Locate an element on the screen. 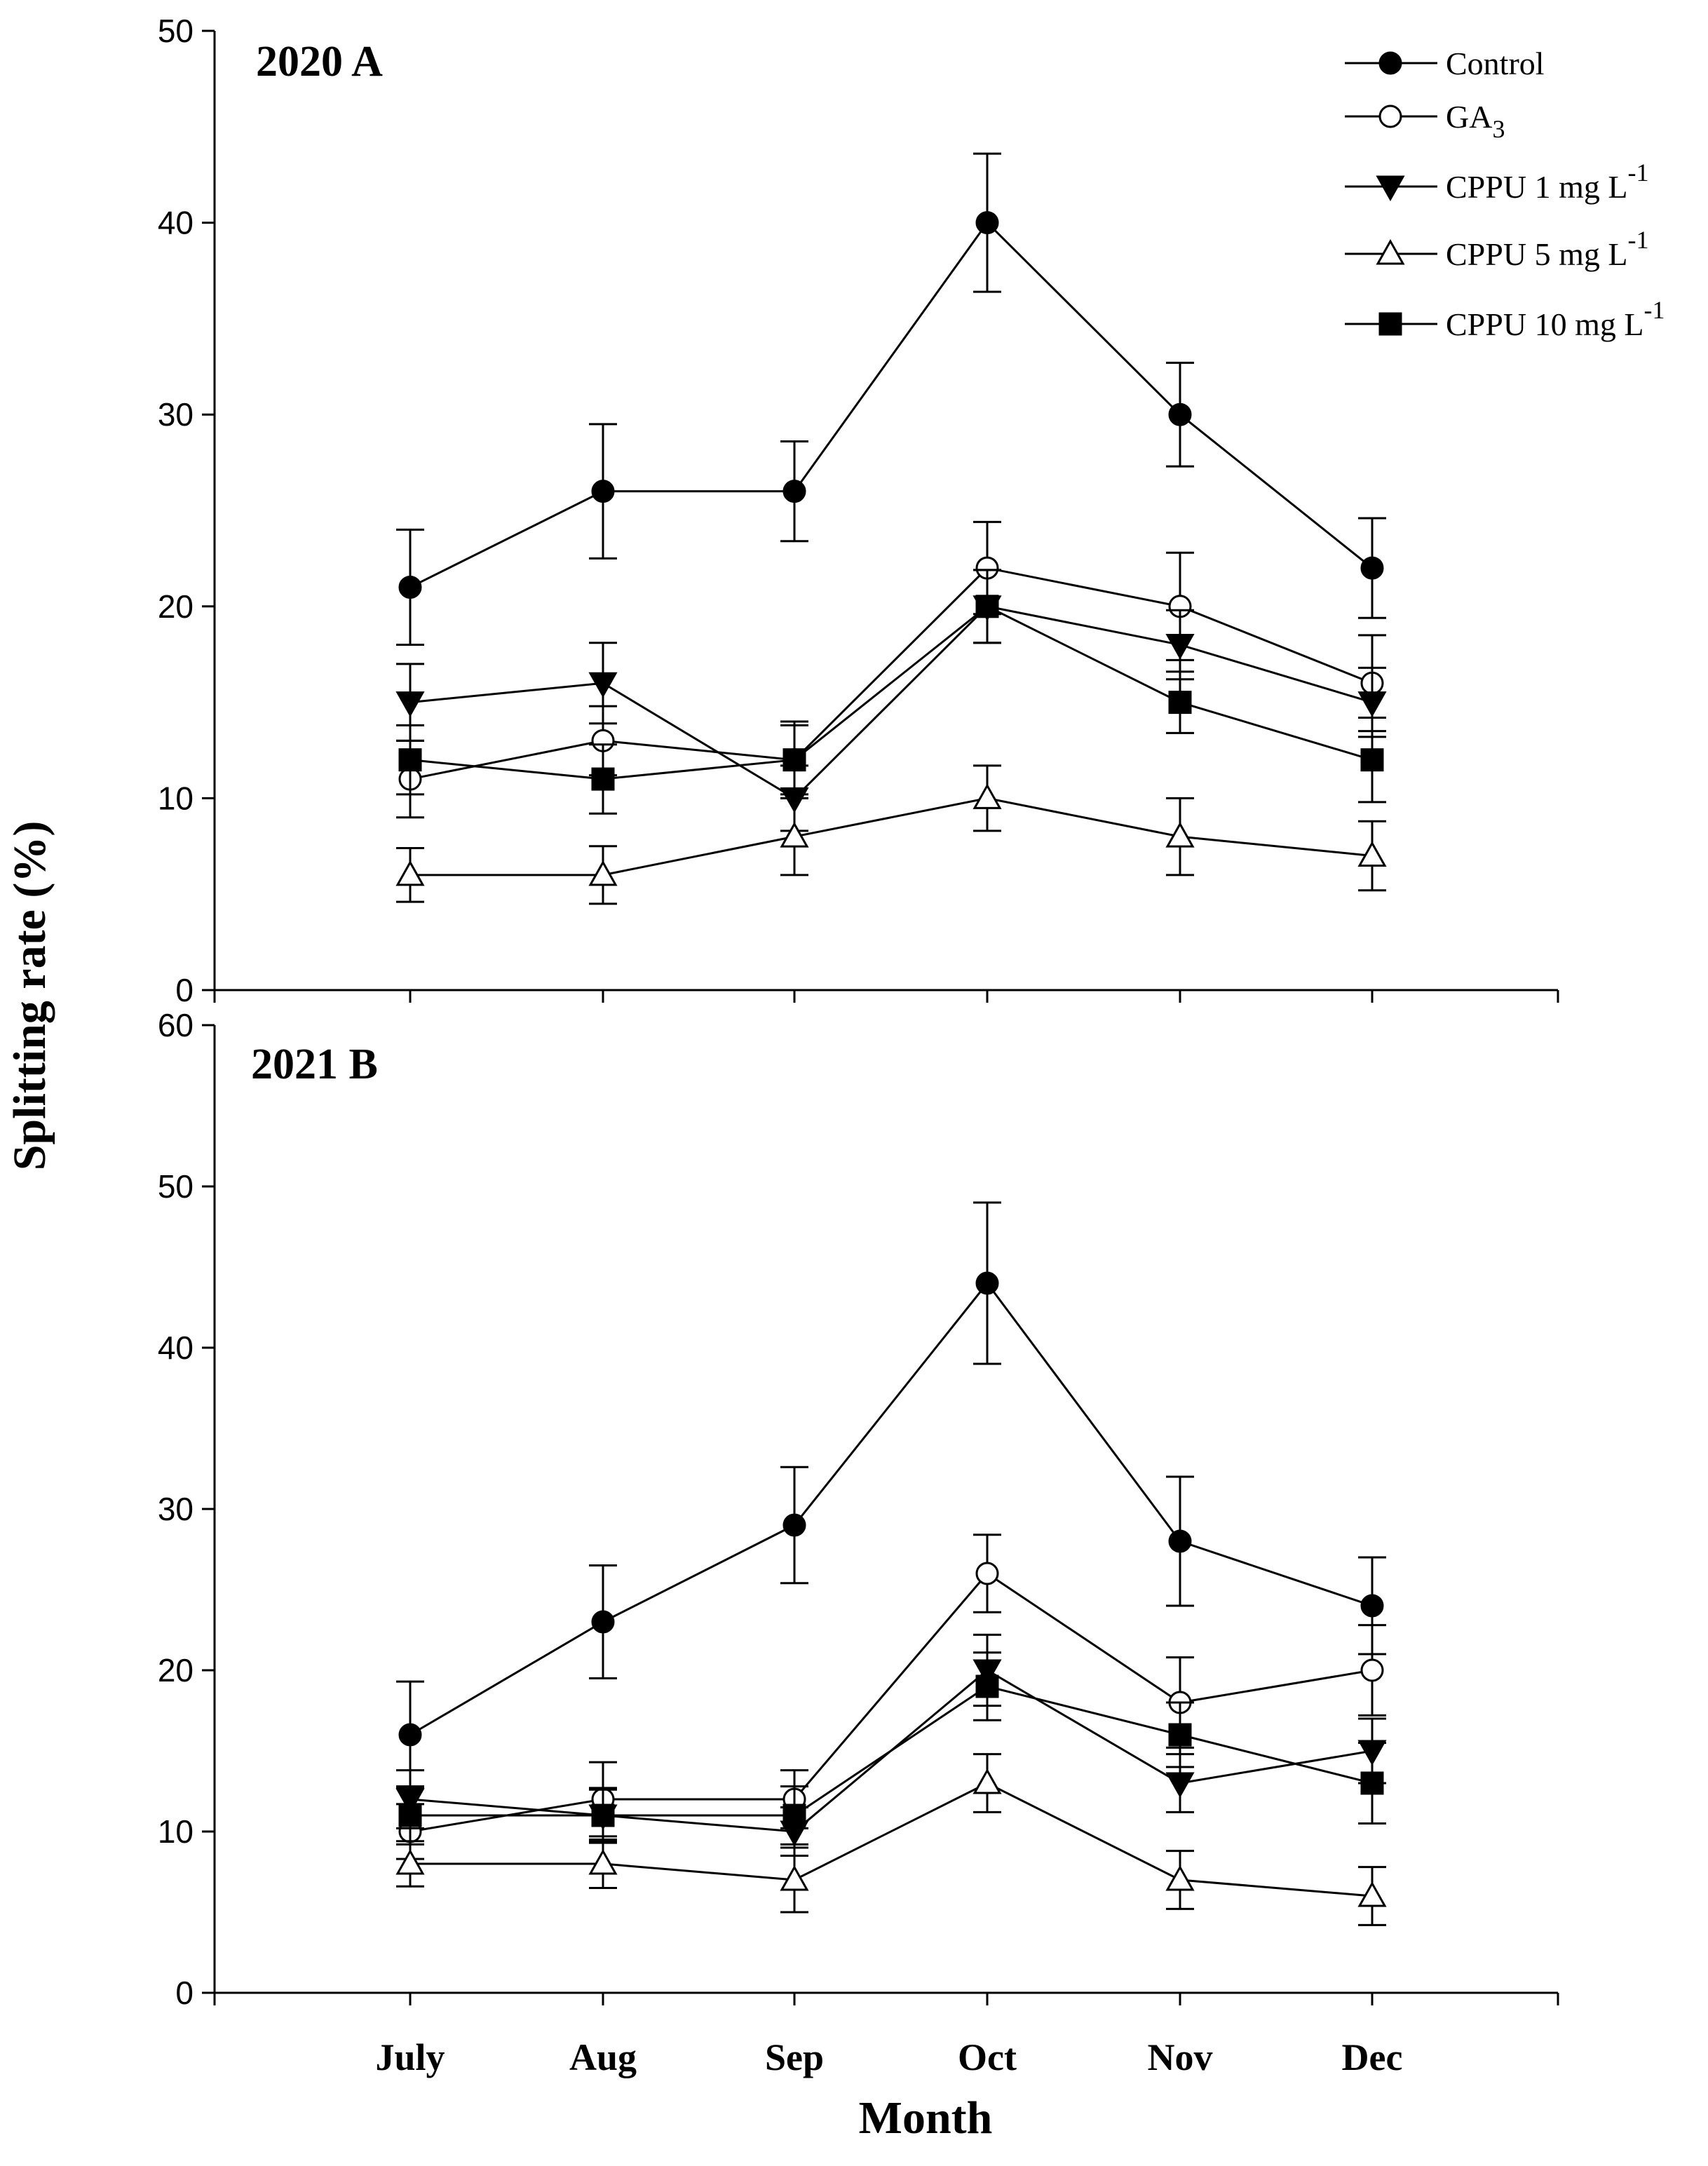  legend-item-control: Control is located at coordinates (1445, 63).